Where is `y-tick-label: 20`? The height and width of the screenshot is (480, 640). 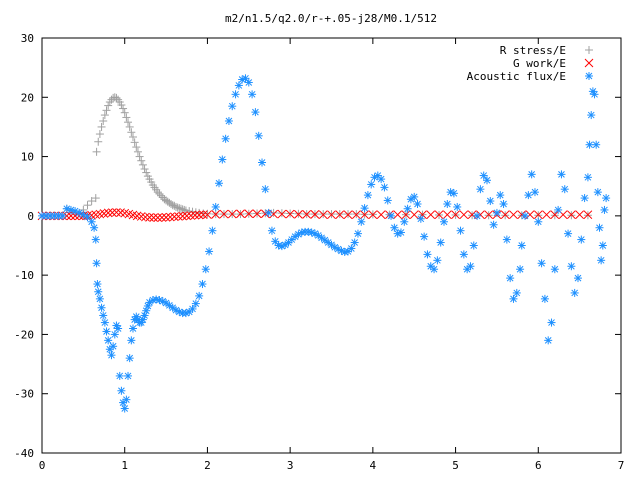
y-tick-label: 20 is located at coordinates (27, 97).